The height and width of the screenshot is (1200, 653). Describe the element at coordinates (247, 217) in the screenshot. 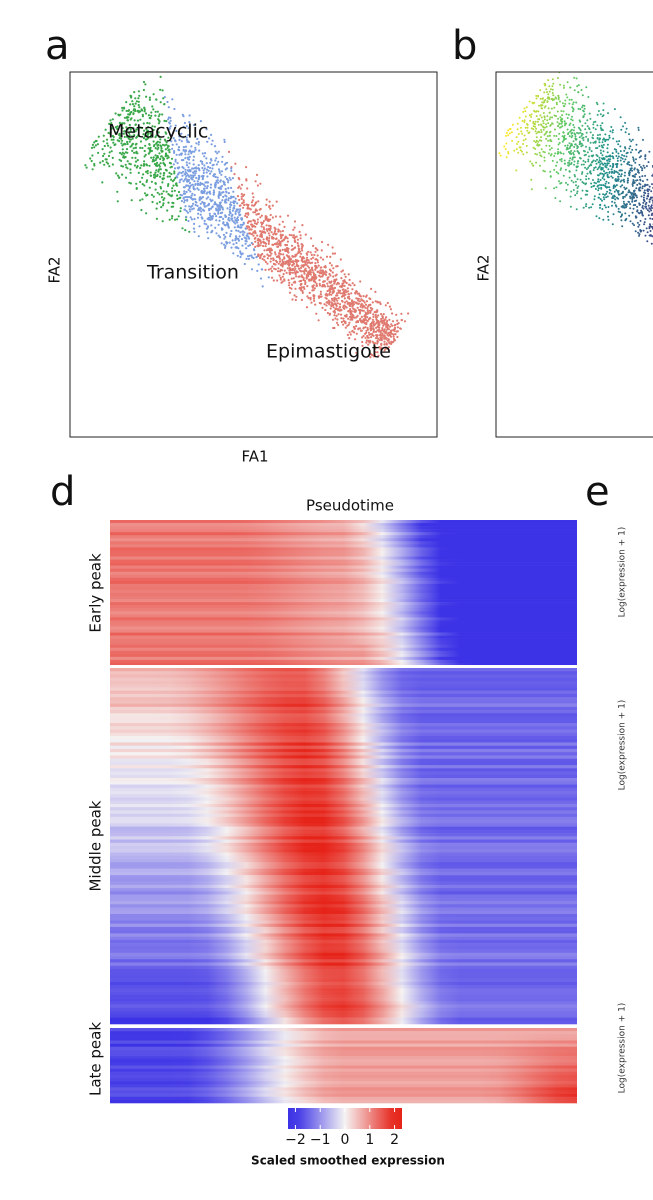

I see `scatter-a` at that location.